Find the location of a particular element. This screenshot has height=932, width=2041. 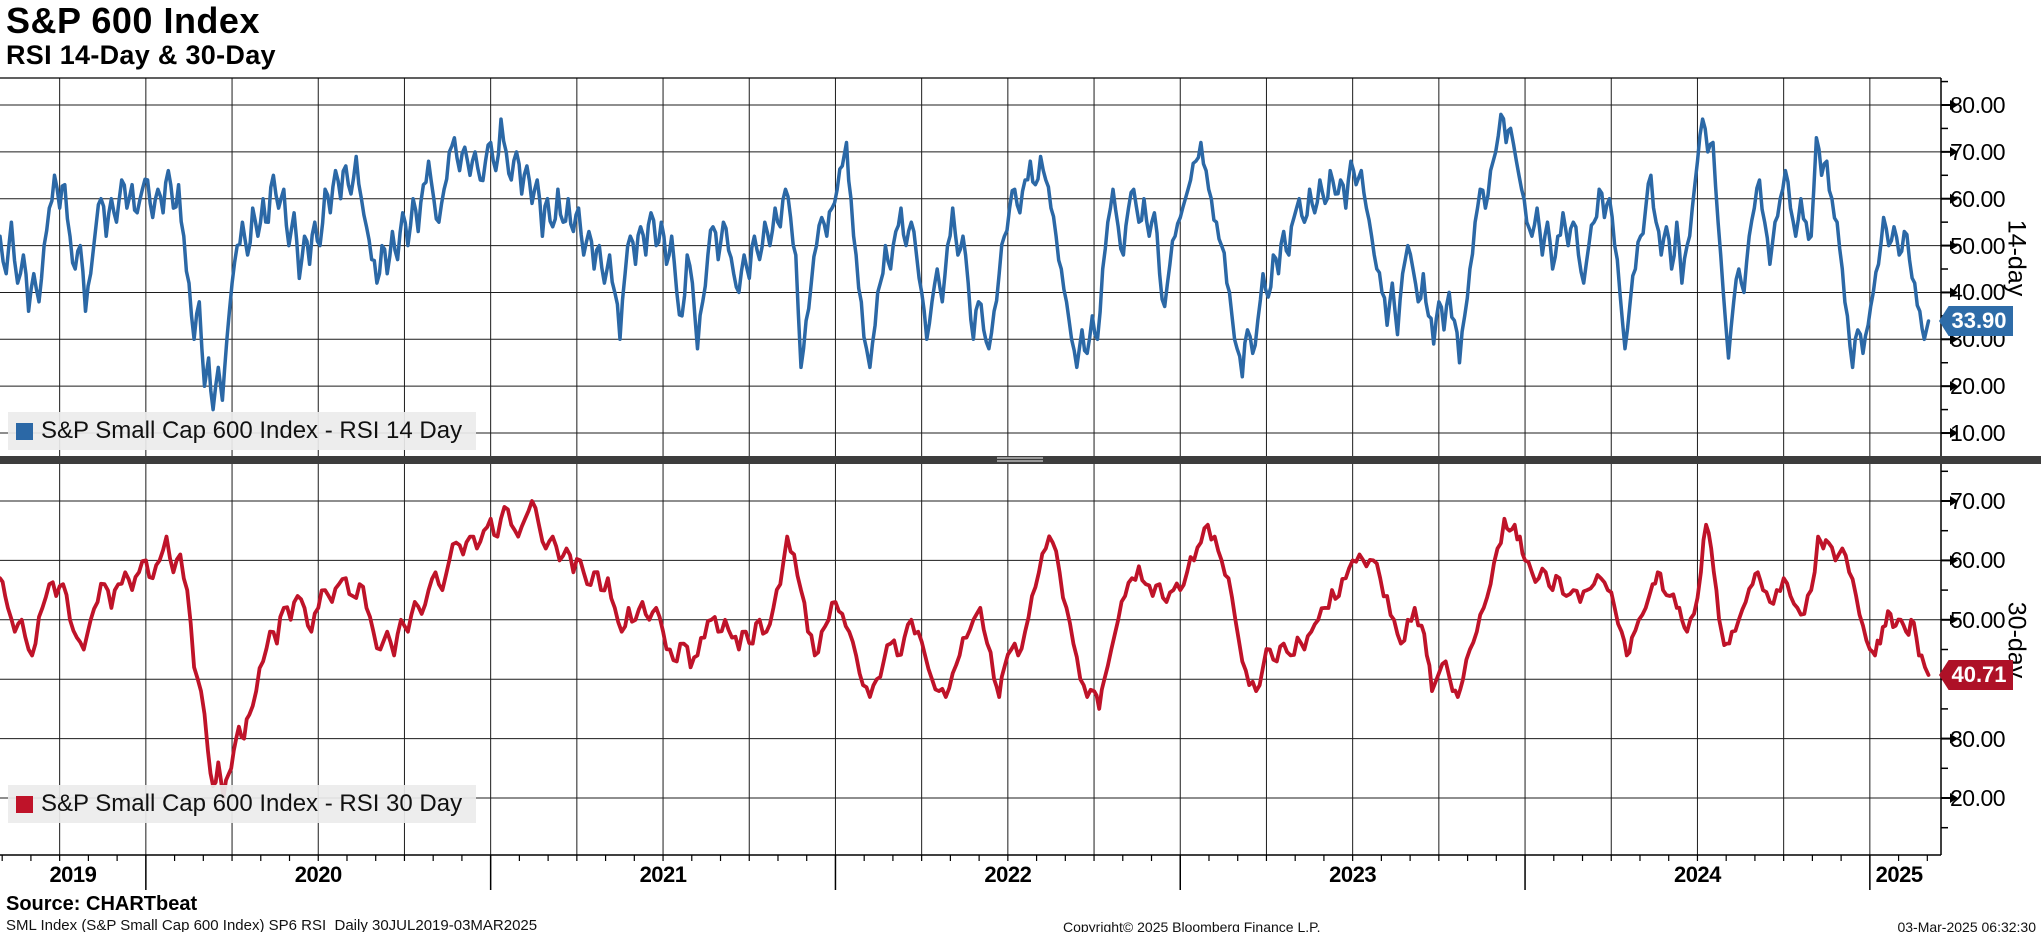

y-axis-tick-label: 10.00 is located at coordinates (1978, 433).